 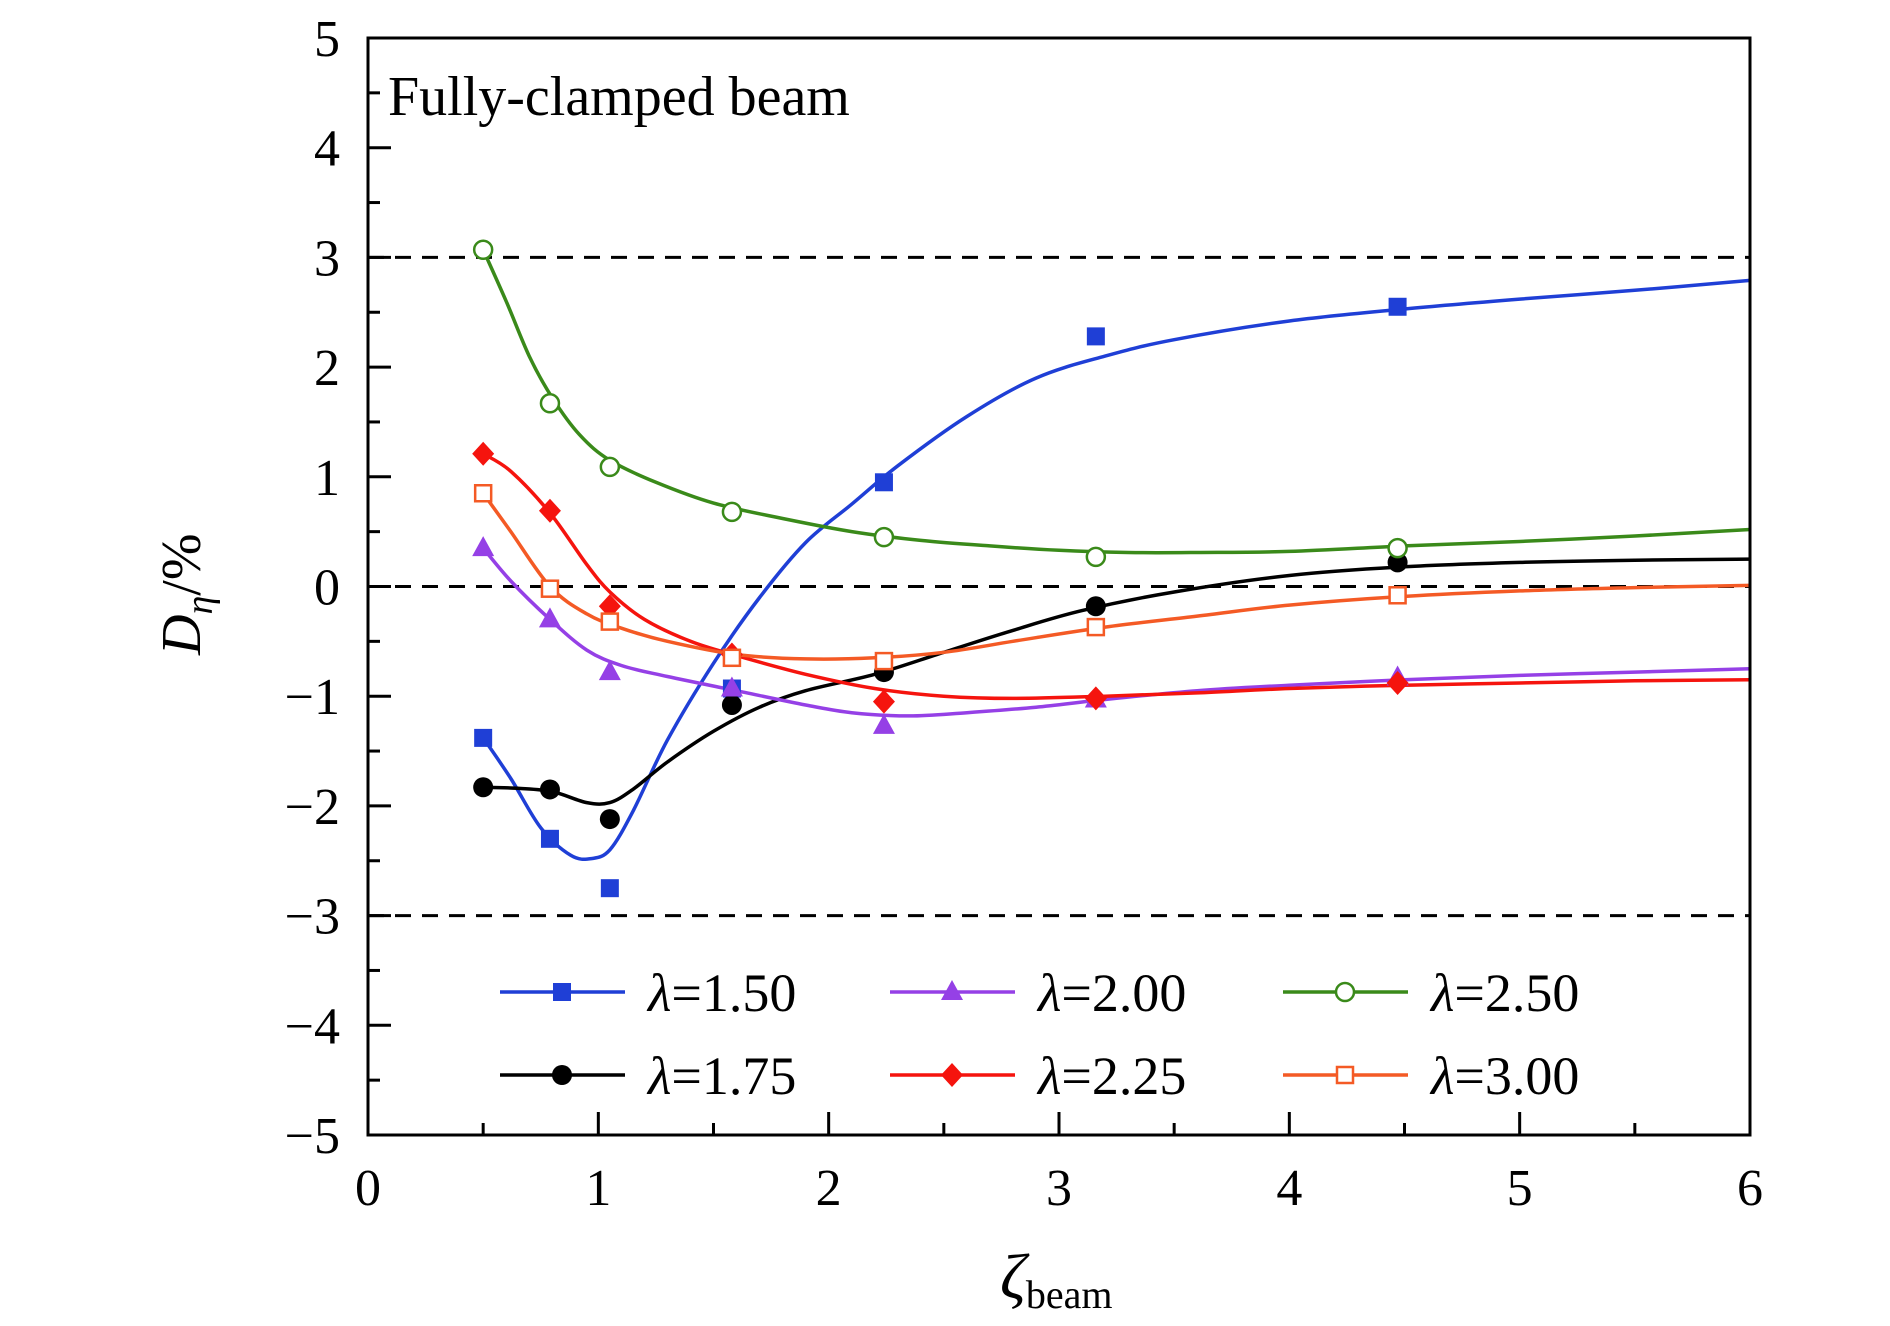 What do you see at coordinates (733, 1076) in the screenshot?
I see `legend-entry-value: =1.75` at bounding box center [733, 1076].